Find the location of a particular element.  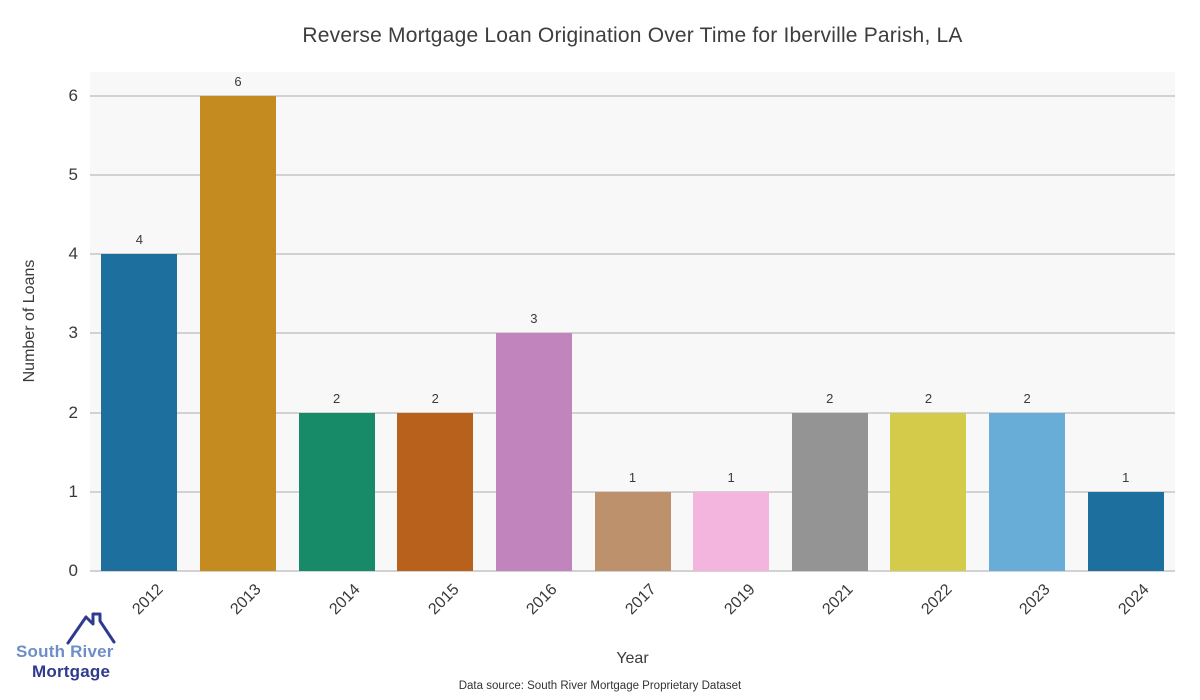

bar-2021 is located at coordinates (829, 491).